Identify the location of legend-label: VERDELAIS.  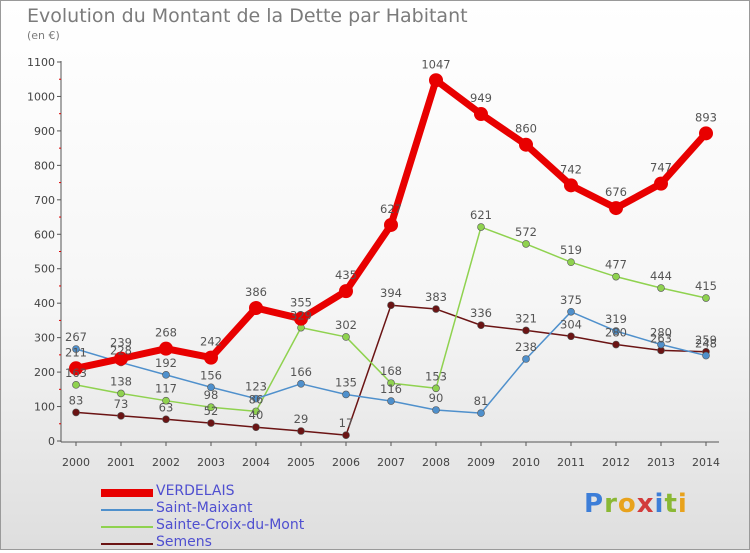
(195, 491).